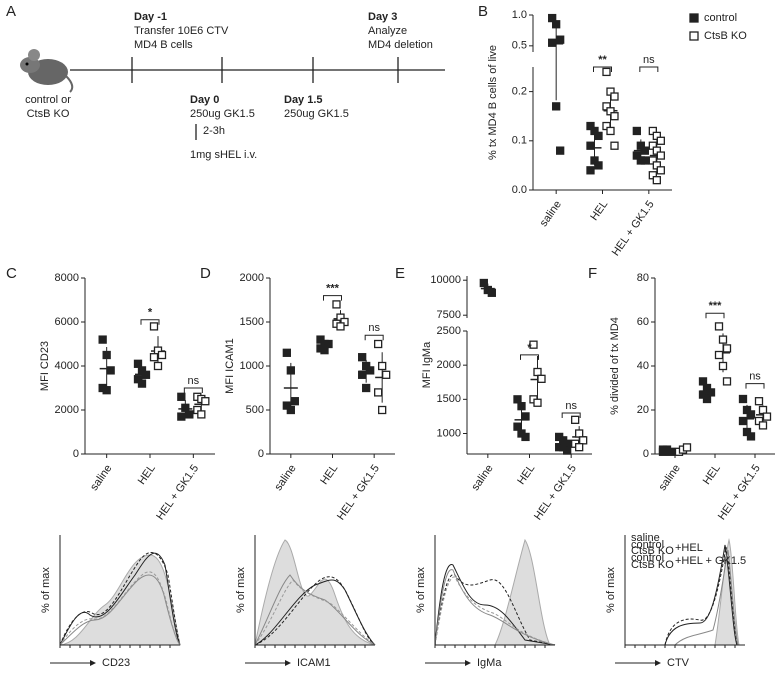  I want to click on event-text: MD4 deletion, so click(400, 45).